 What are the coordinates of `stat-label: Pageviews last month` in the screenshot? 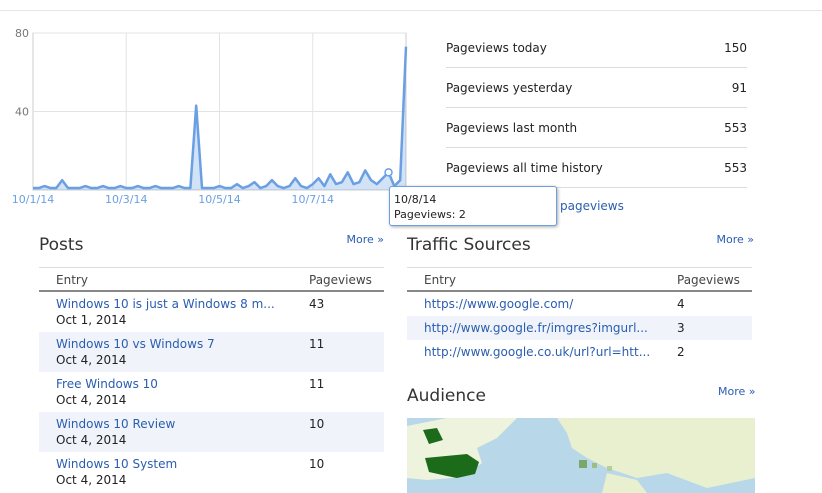 It's located at (512, 128).